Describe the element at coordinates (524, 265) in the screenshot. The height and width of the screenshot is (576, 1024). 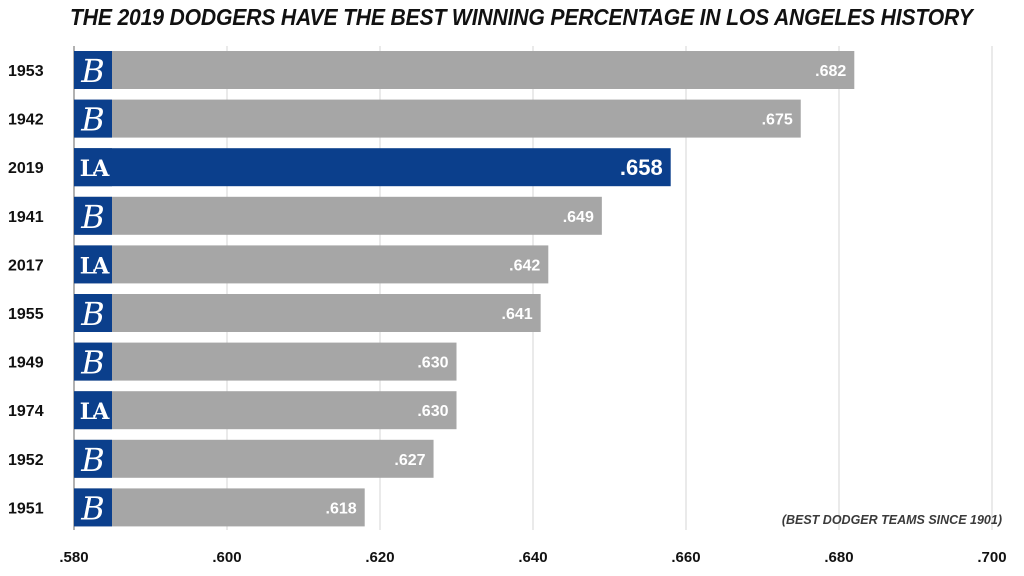
I see `value-label: .642` at that location.